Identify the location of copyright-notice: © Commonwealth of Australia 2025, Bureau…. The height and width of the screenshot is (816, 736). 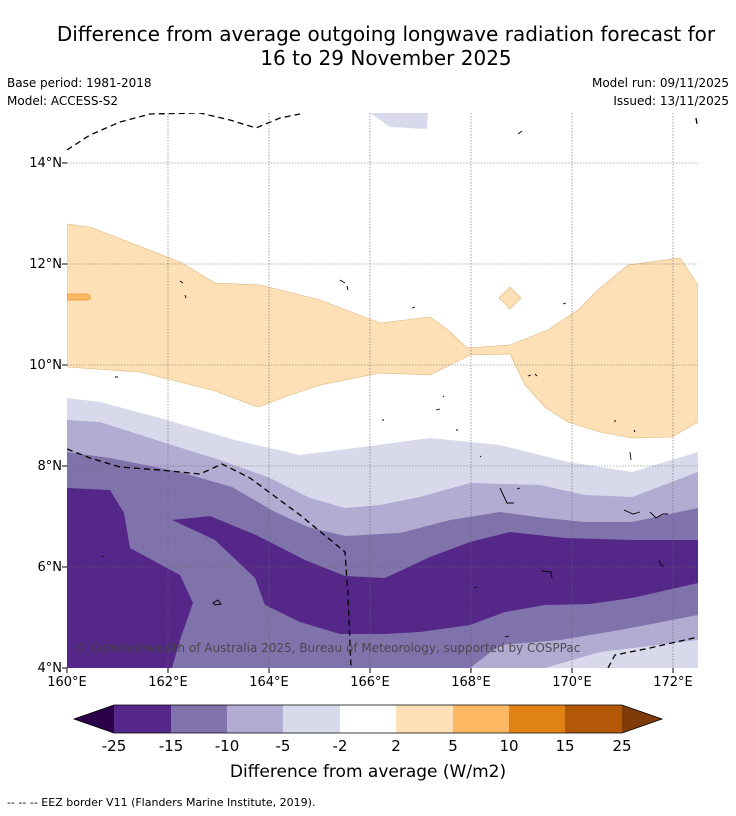
(328, 648).